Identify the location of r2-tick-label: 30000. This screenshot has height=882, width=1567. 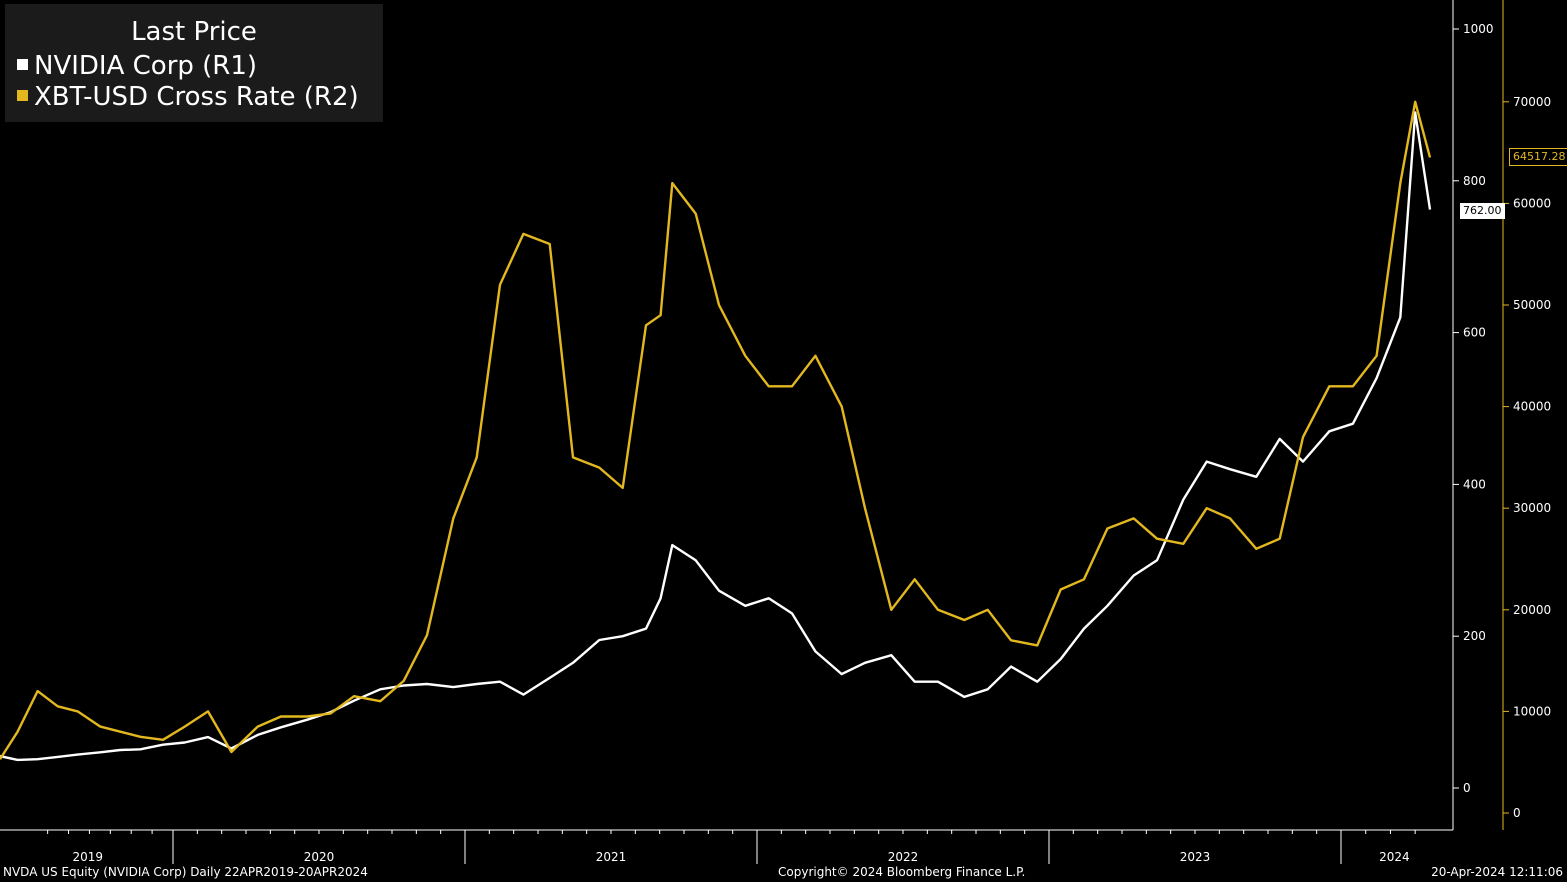
(1532, 508).